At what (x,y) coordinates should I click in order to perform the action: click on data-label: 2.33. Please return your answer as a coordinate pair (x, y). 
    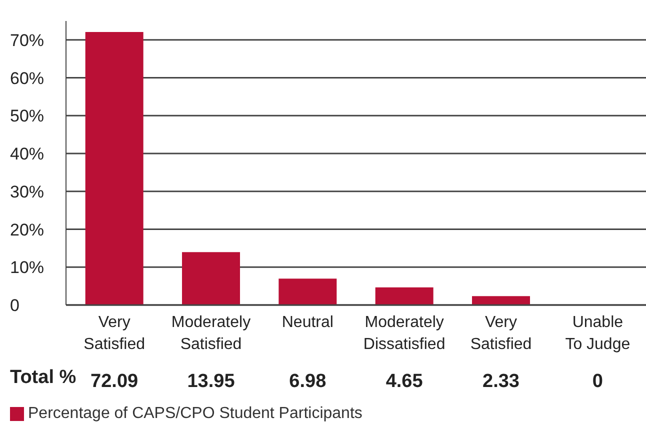
    Looking at the image, I should click on (501, 381).